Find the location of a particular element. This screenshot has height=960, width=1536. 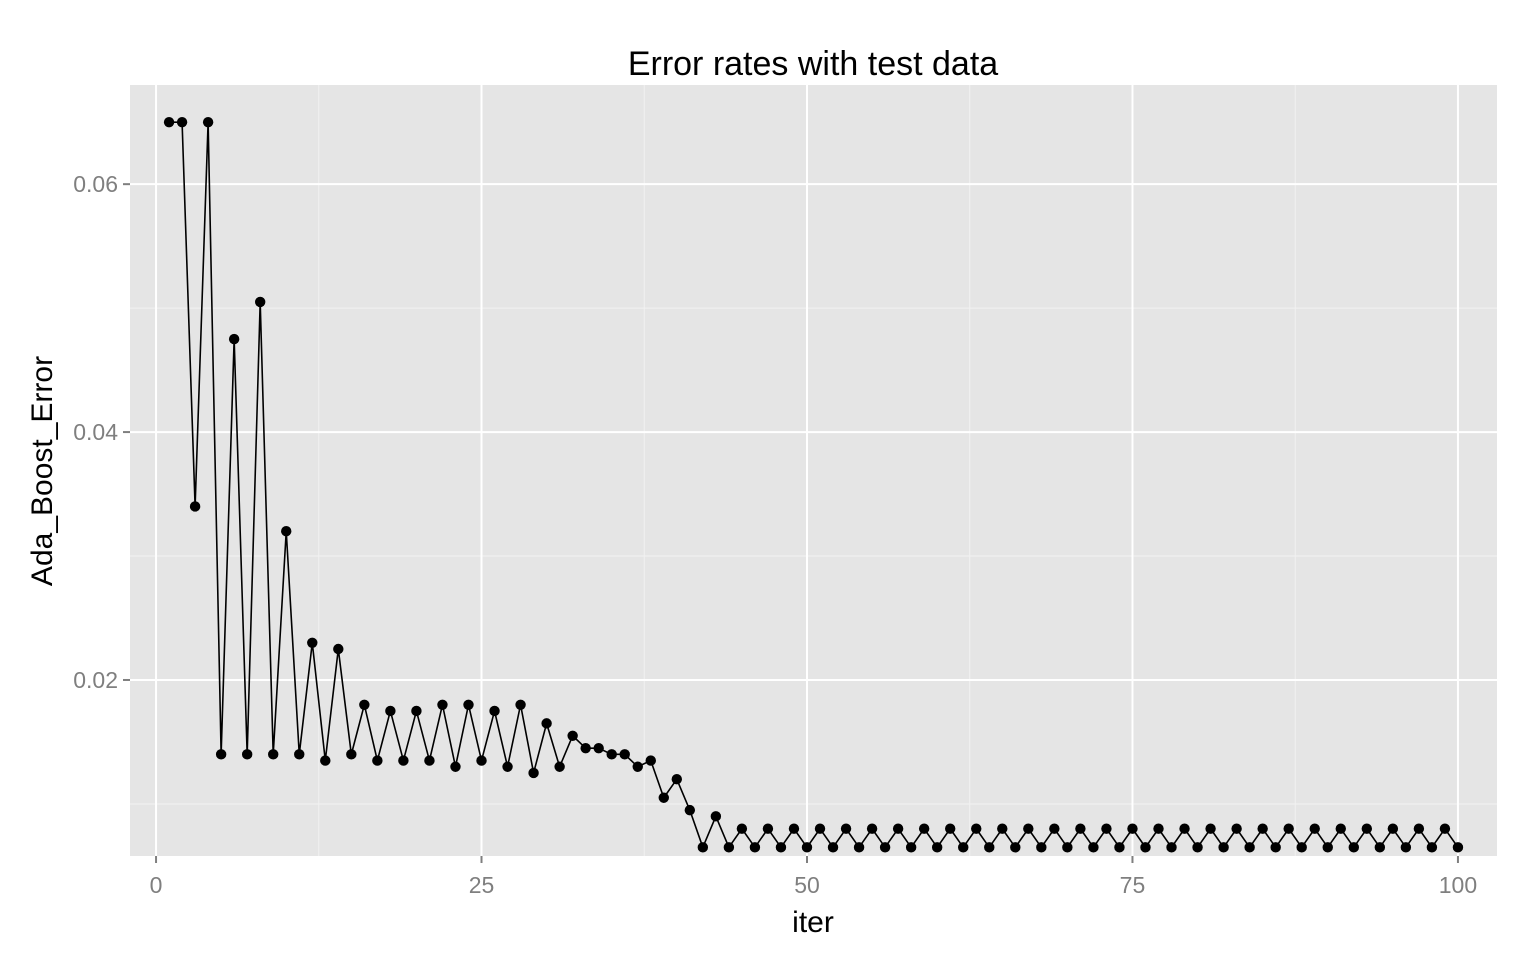

chart-title: Error rates with test data is located at coordinates (813, 64).